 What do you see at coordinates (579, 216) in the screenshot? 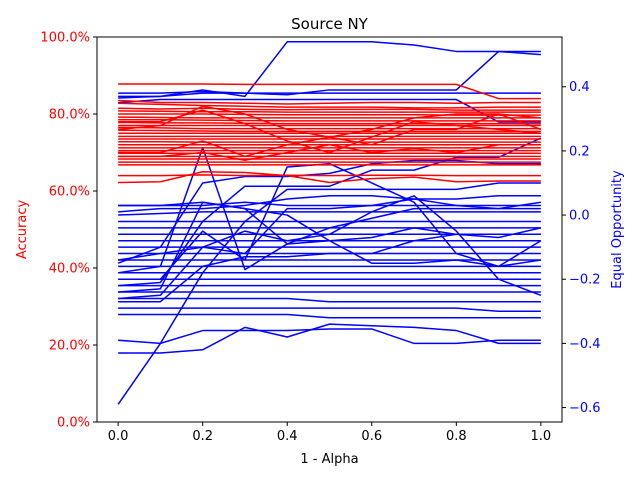
I see `right-y-tick-label: 0.0` at bounding box center [579, 216].